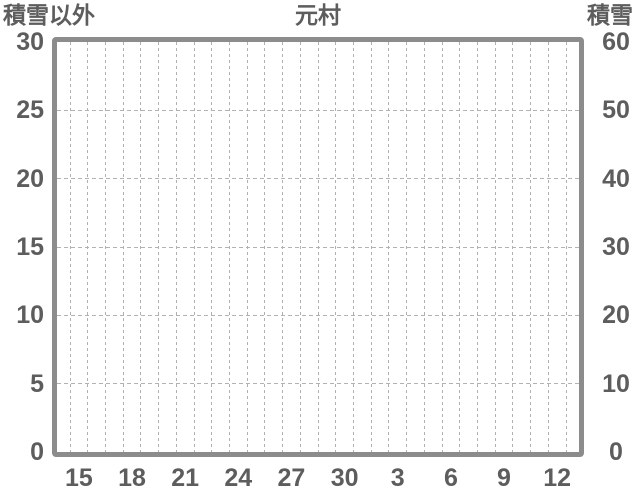  I want to click on x-tick-label: 24, so click(238, 478).